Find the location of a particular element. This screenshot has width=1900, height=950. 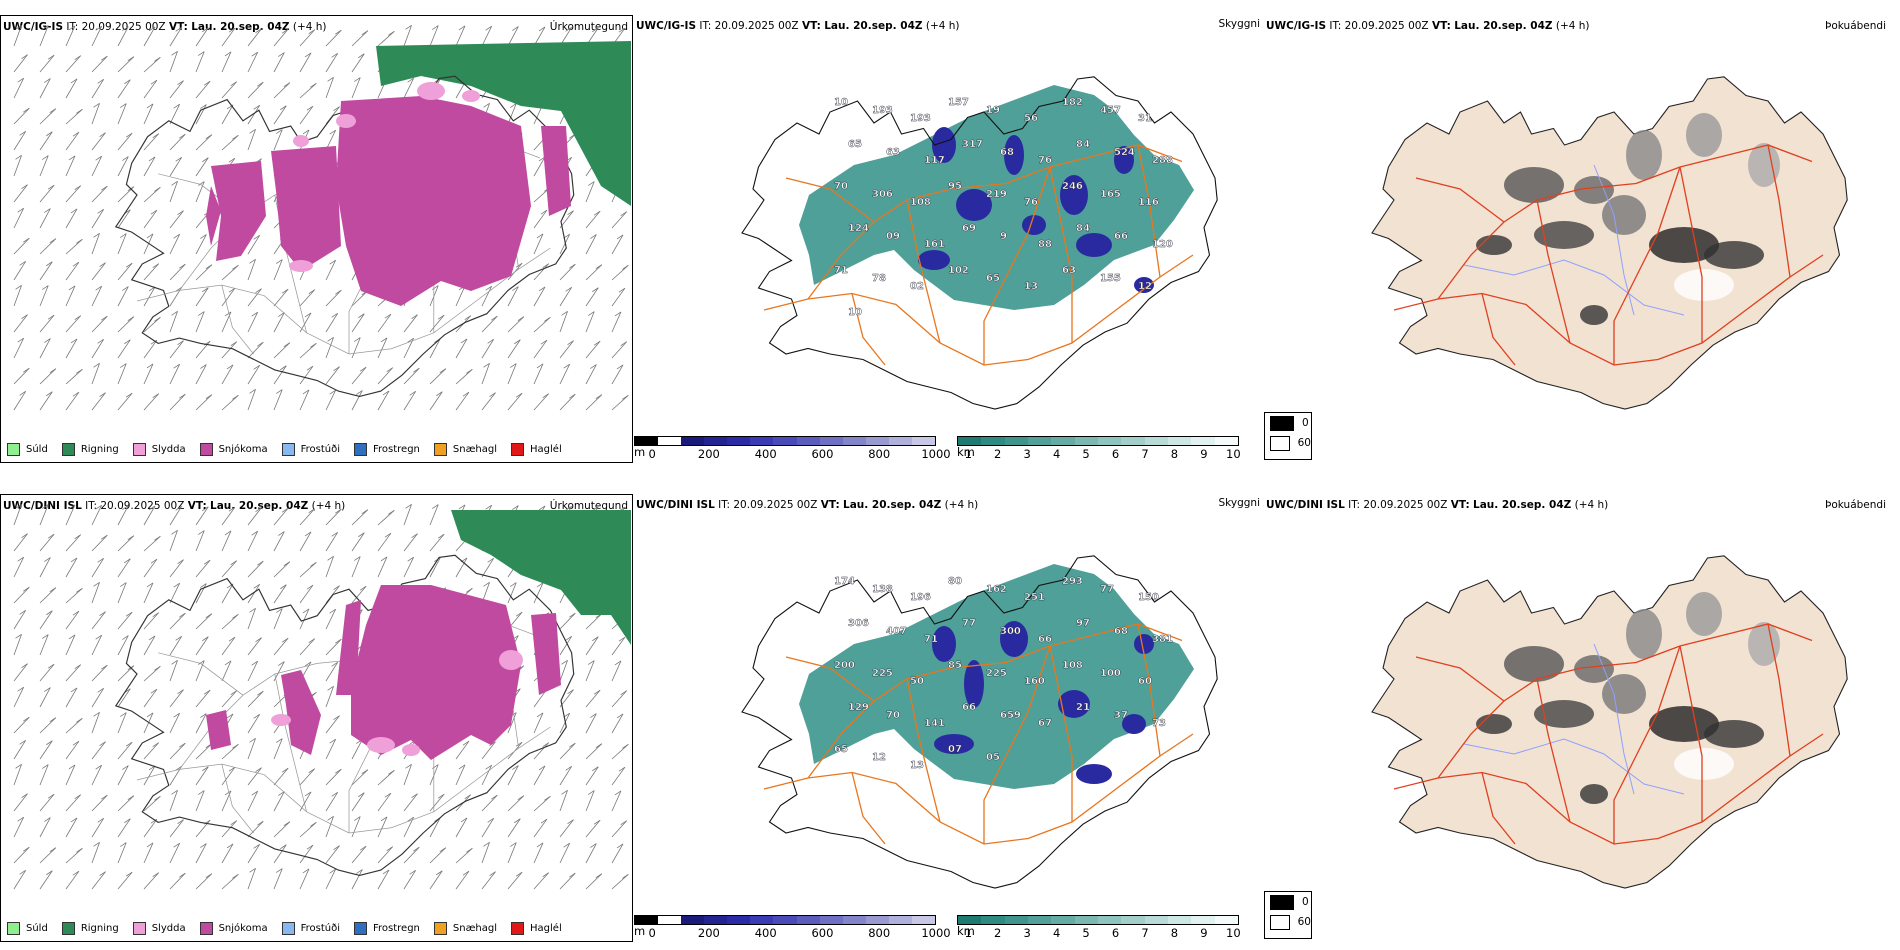

visibility-value-label: 659 is located at coordinates (1010, 715).